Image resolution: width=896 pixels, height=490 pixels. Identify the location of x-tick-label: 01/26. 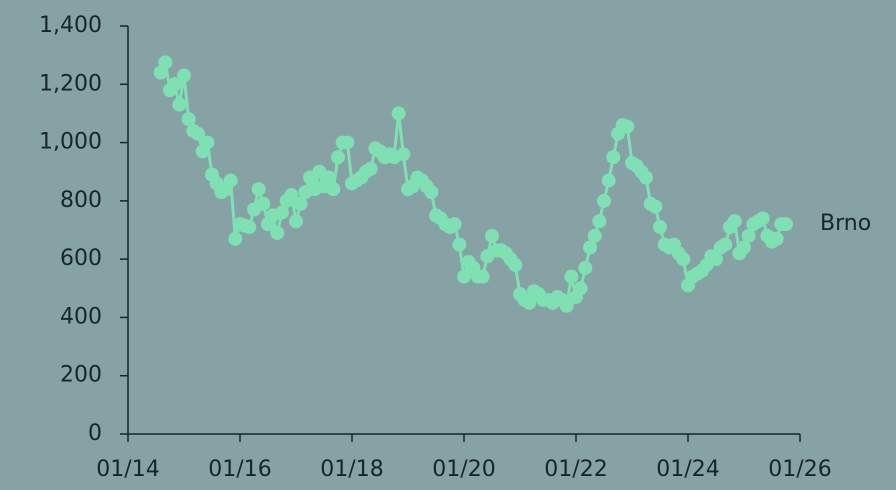
(799, 469).